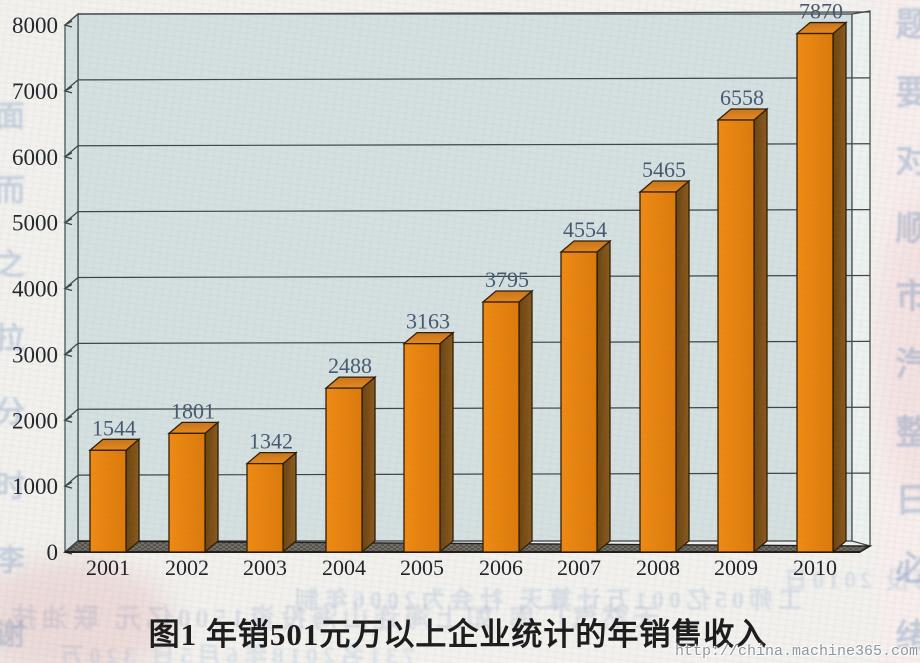 This screenshot has height=663, width=920. I want to click on bar-2008-side, so click(682, 366).